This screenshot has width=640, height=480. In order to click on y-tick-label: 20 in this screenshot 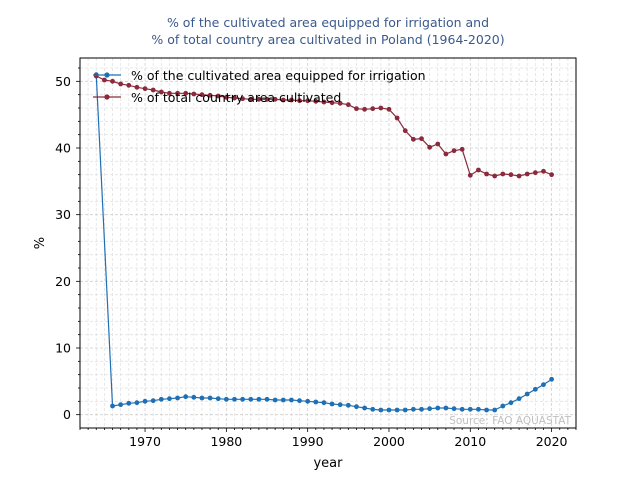, I will do `click(63, 281)`.